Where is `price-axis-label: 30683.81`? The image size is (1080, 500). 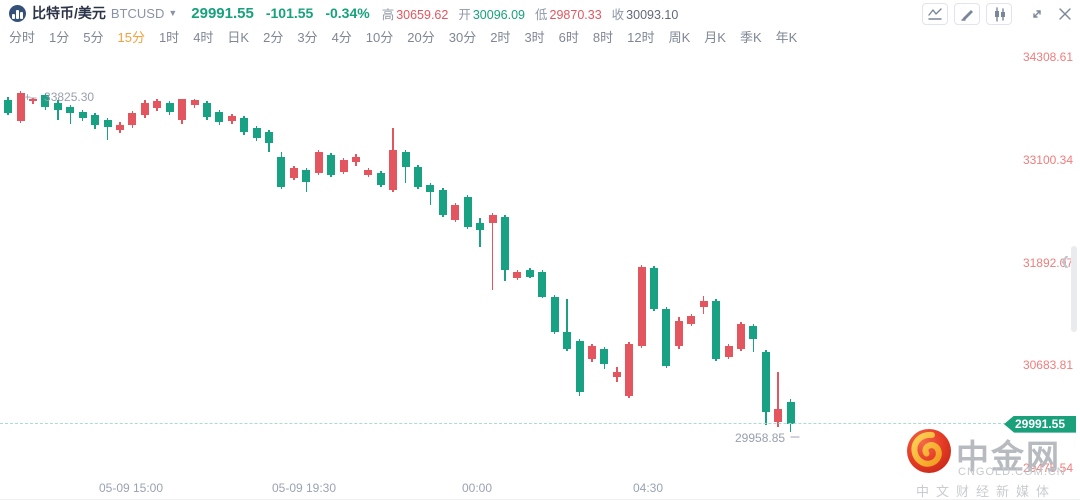 price-axis-label: 30683.81 is located at coordinates (1047, 365).